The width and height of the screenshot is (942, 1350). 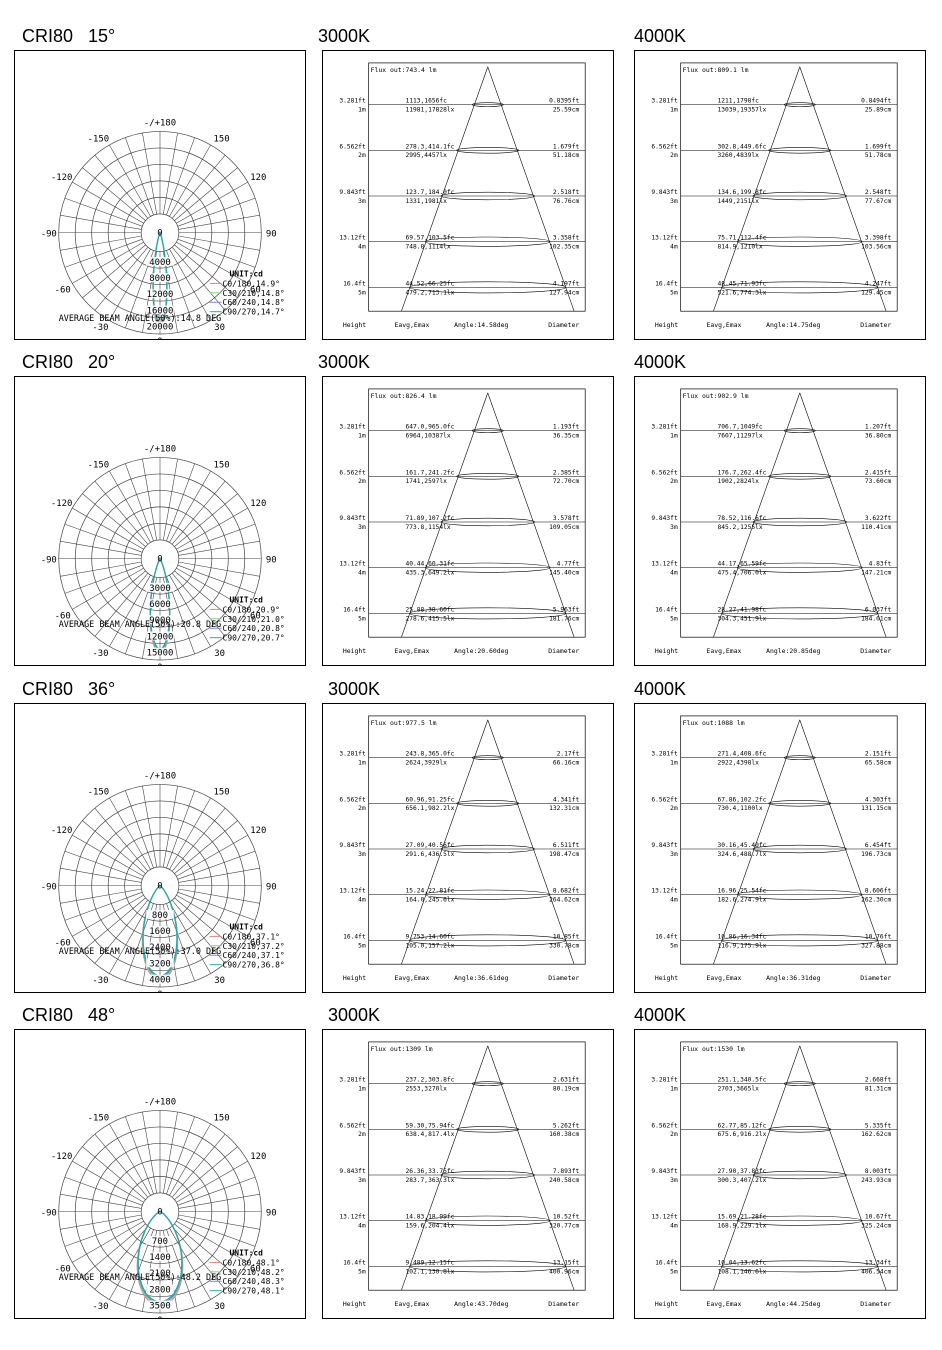 What do you see at coordinates (251, 1262) in the screenshot?
I see `legend-entry: C0/180,48.1°` at bounding box center [251, 1262].